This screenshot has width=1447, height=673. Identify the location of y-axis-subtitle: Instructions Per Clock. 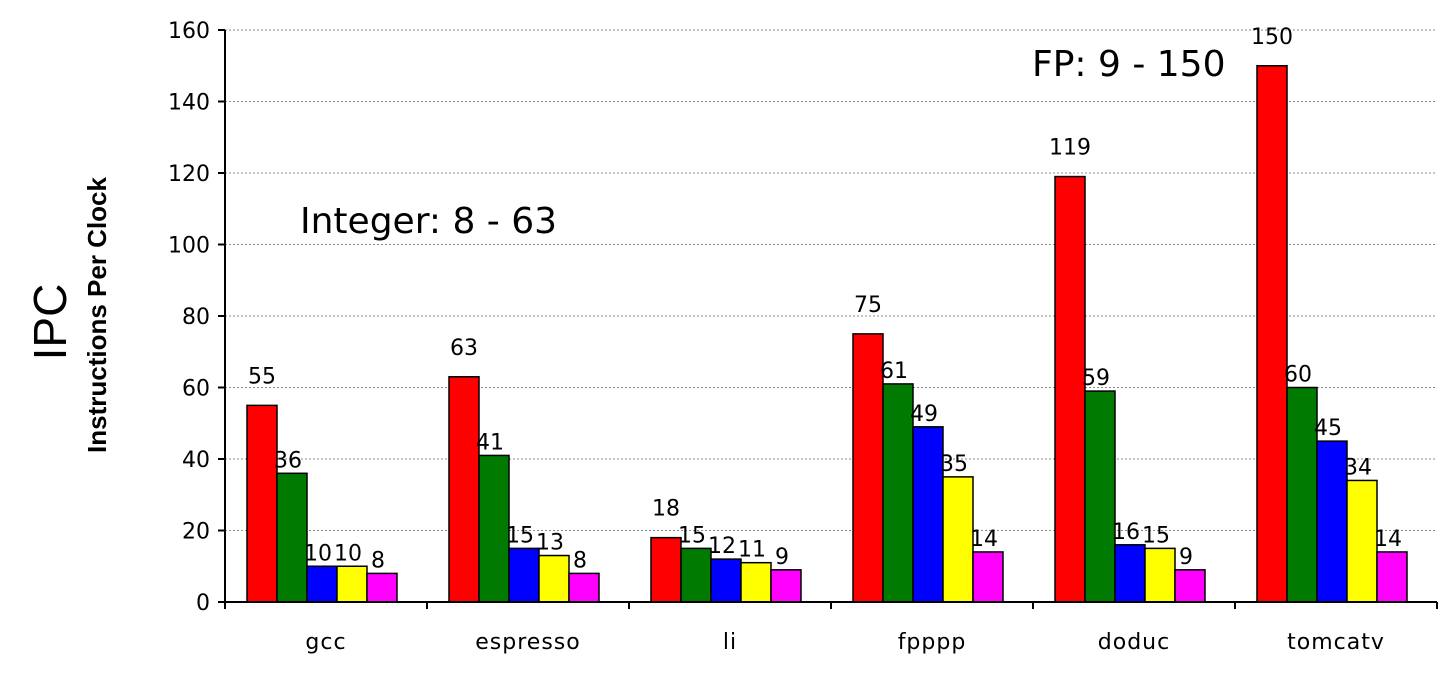
(97, 314).